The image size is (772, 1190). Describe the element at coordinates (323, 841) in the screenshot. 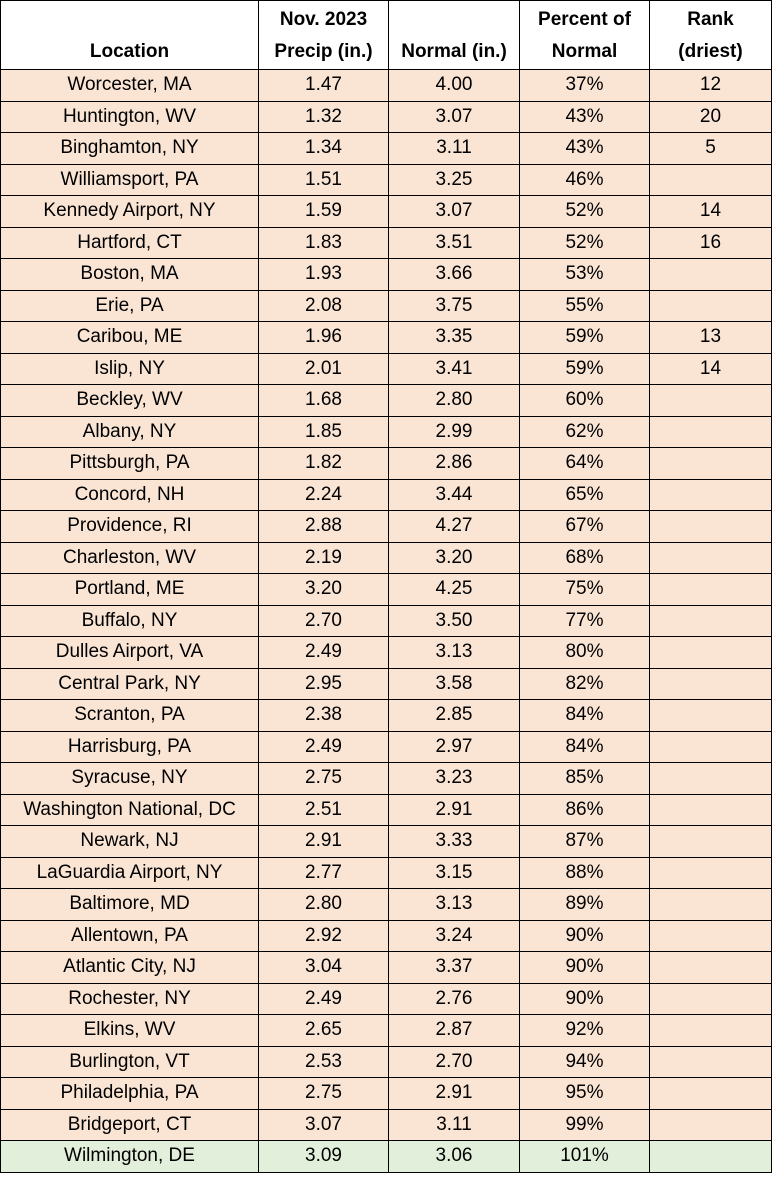

I see `precip-cell: 2.91` at that location.